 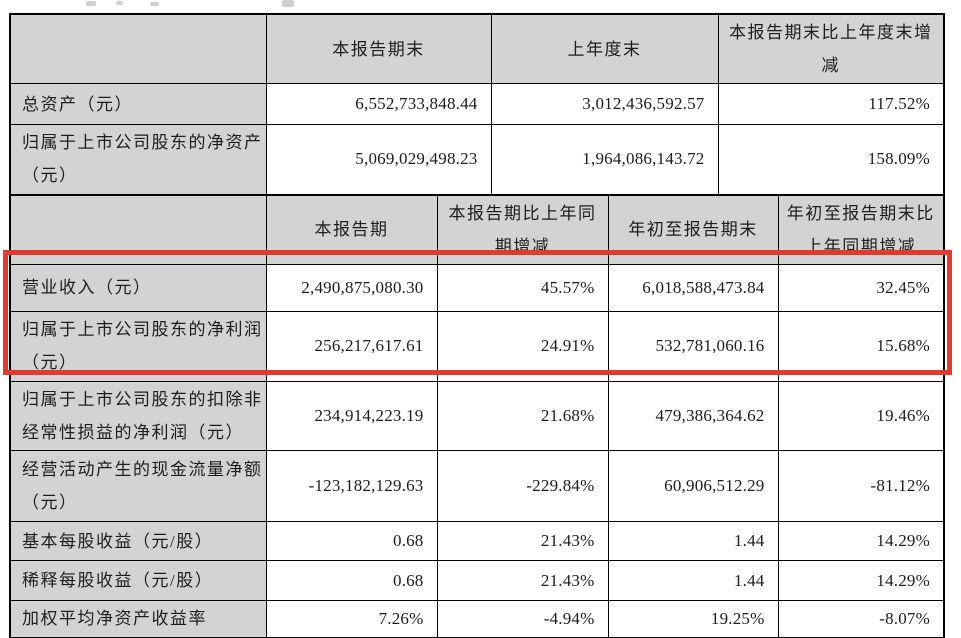 What do you see at coordinates (693, 619) in the screenshot?
I see `cell-roe-ytd: 19.25%` at bounding box center [693, 619].